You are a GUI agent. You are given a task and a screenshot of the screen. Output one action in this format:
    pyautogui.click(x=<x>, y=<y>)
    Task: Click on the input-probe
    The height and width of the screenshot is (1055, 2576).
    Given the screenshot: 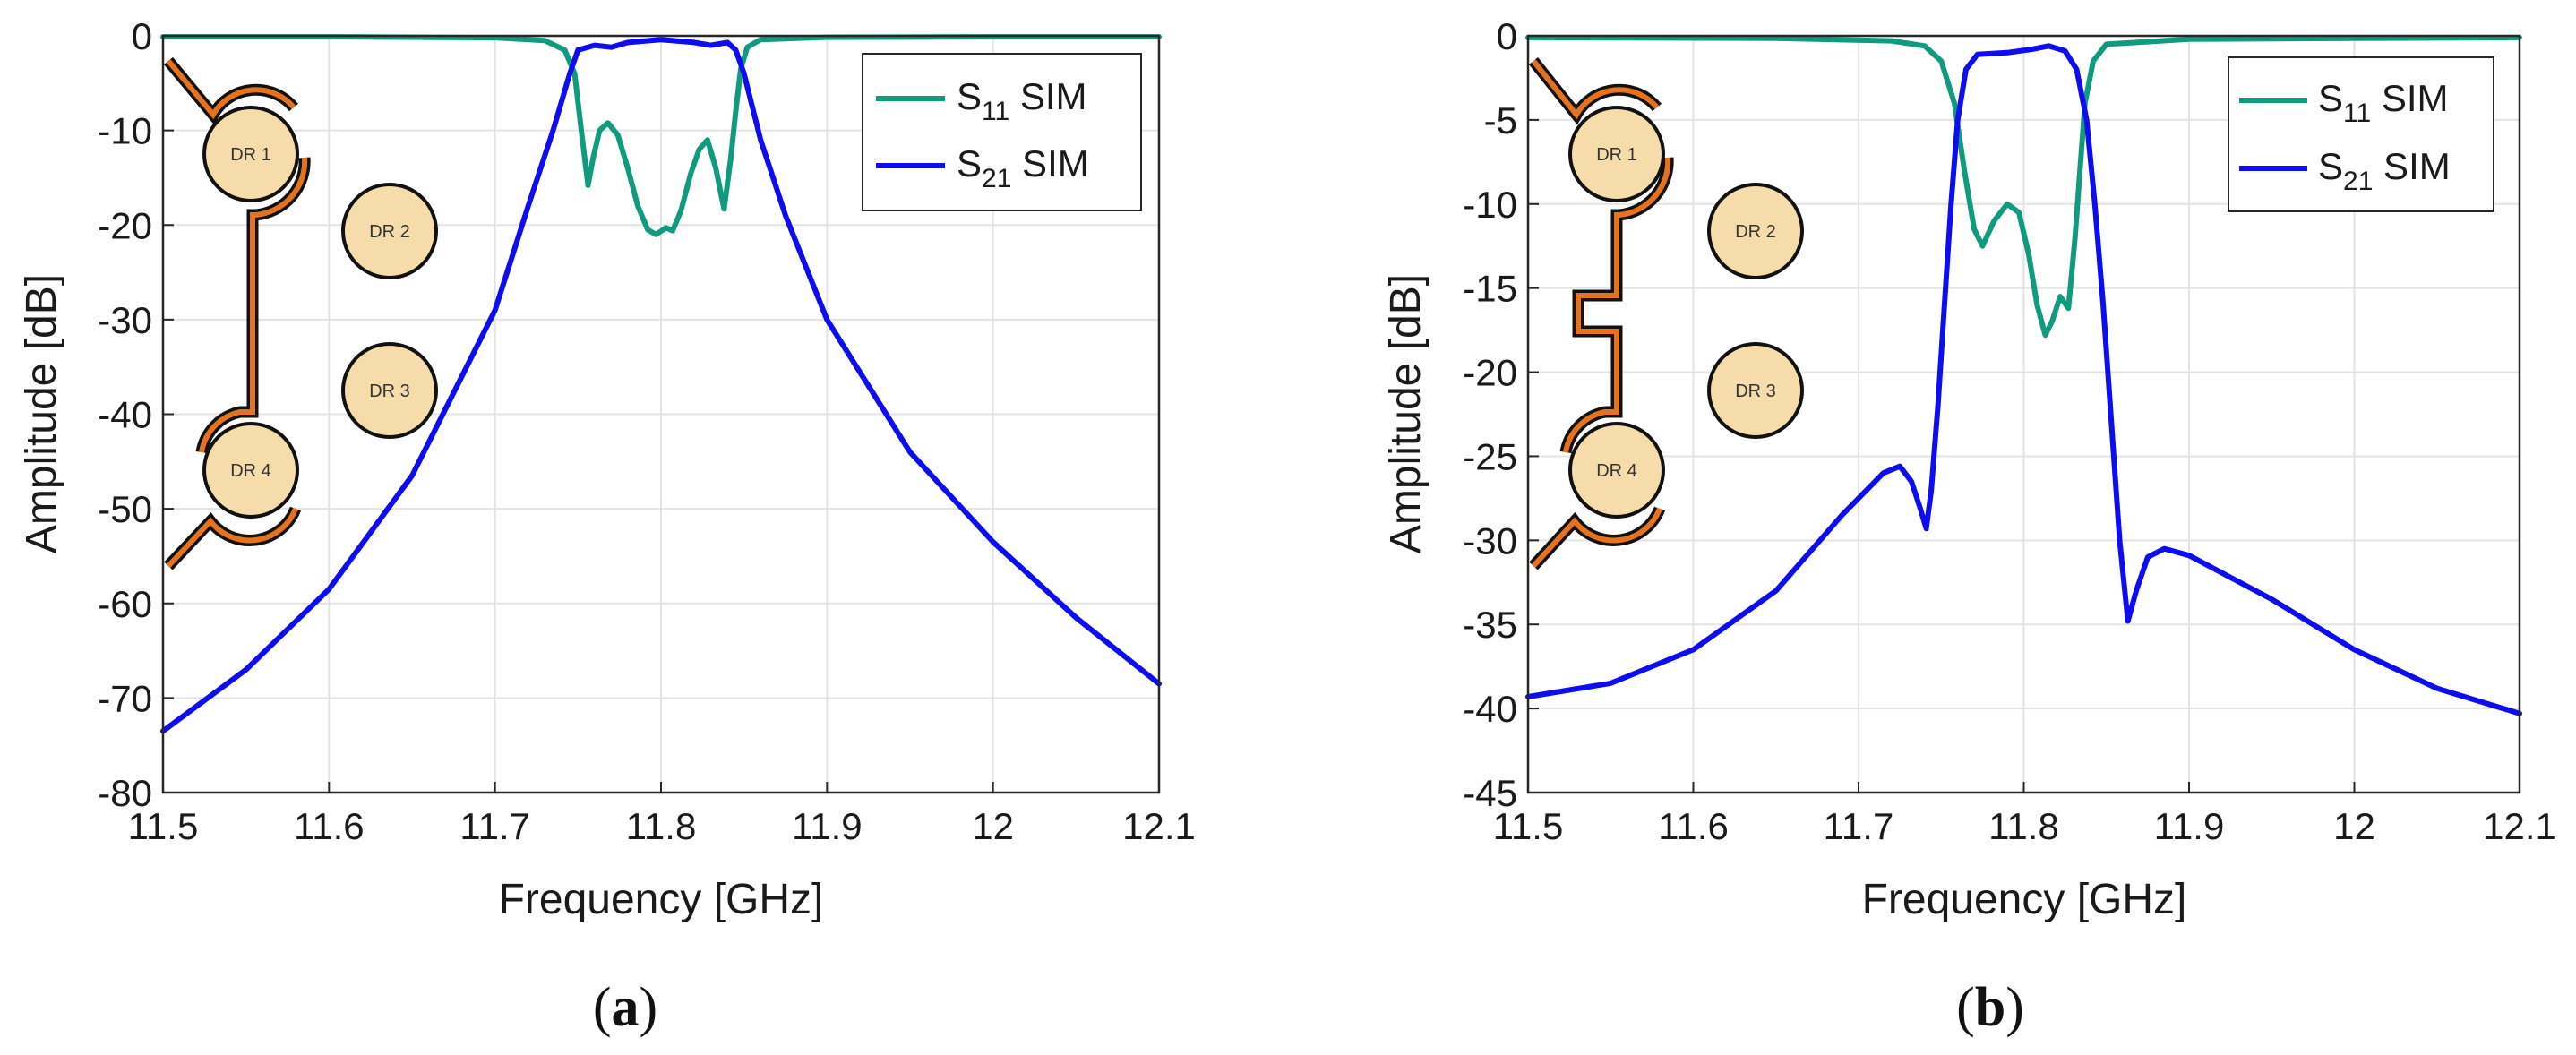 What is the action you would take?
    pyautogui.click(x=231, y=90)
    